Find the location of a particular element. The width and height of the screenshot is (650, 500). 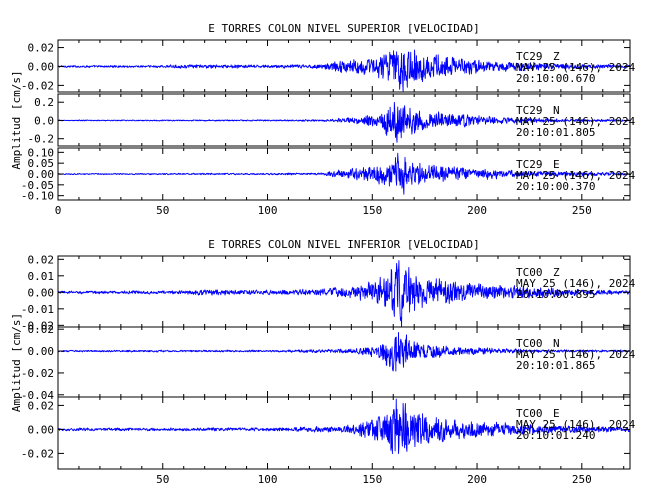

time-label: 20:10:01.805 is located at coordinates (555, 132).